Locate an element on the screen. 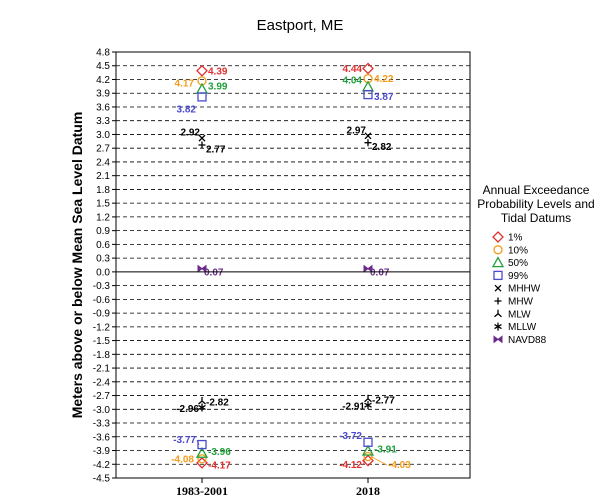  y-tick-label: 1.2 is located at coordinates (103, 217).